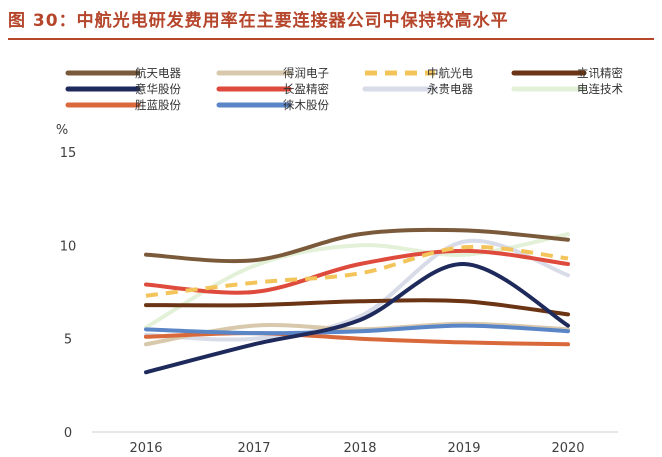 This screenshot has height=457, width=662. Describe the element at coordinates (463, 448) in the screenshot. I see `x-tick-label: 2019` at that location.